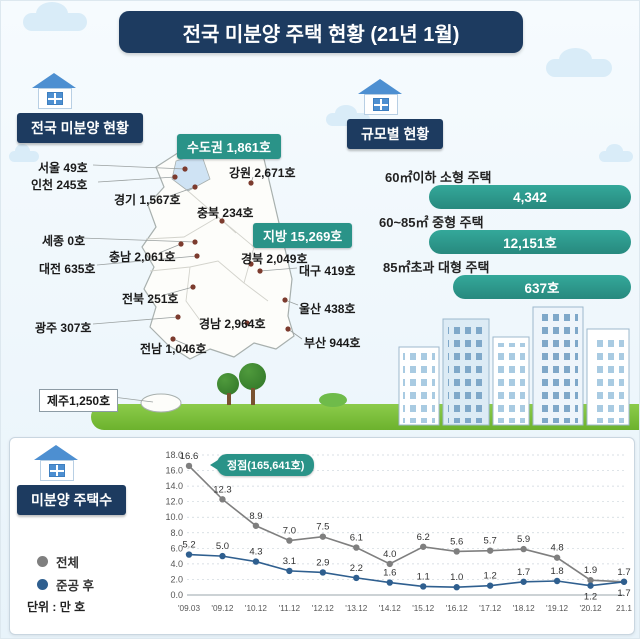  I want to click on map-label-seoul: 서울 49호, so click(63, 168).